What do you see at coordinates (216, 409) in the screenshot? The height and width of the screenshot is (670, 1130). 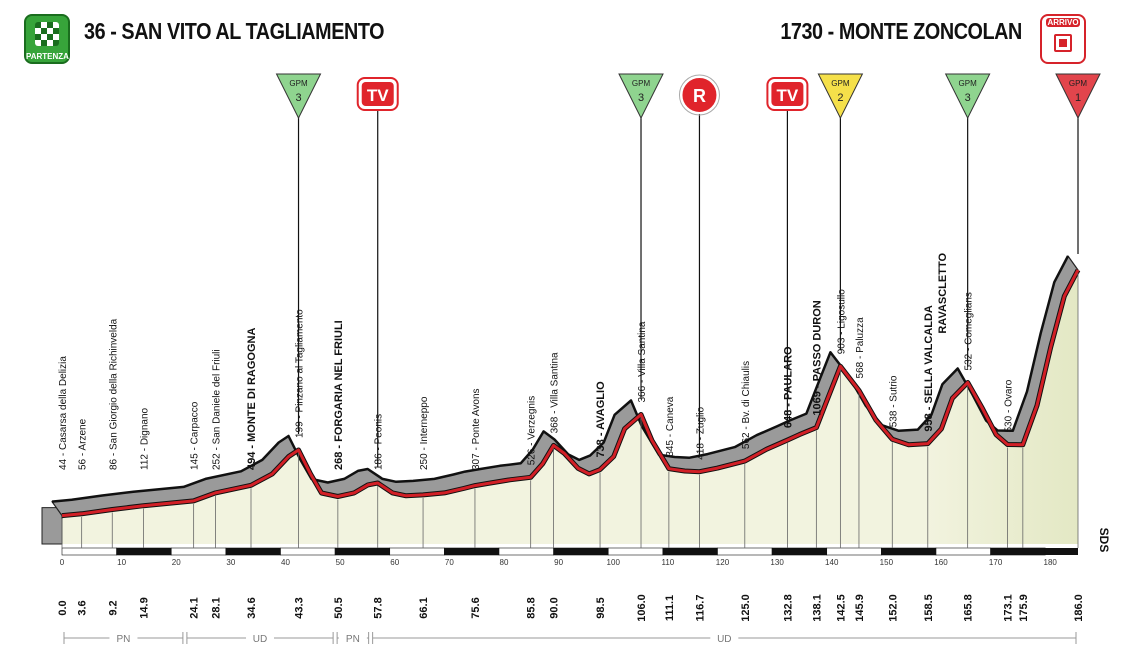 I see `waypoint-label: 252 - San Daniele del Friuli` at bounding box center [216, 409].